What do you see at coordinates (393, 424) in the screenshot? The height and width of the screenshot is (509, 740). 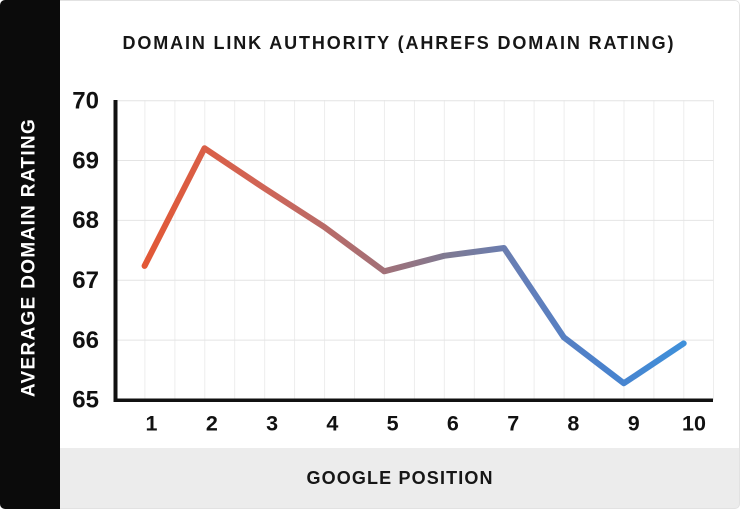 I see `svg-text: 5` at bounding box center [393, 424].